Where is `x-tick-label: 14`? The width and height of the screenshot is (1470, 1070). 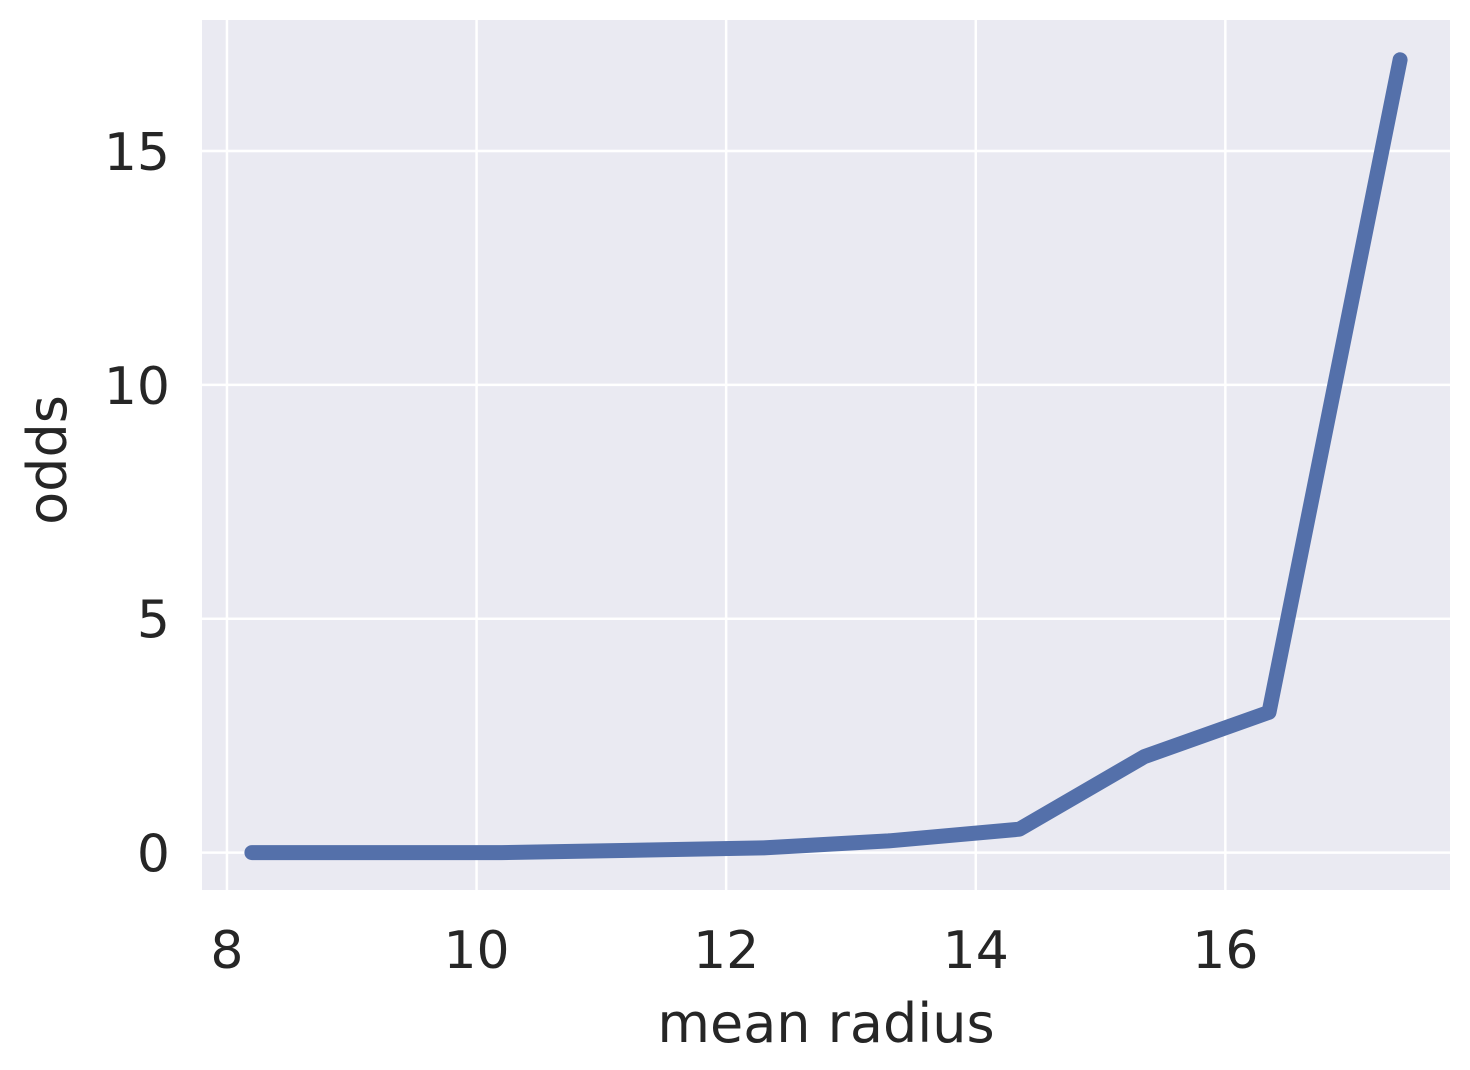 x-tick-label: 14 is located at coordinates (976, 951).